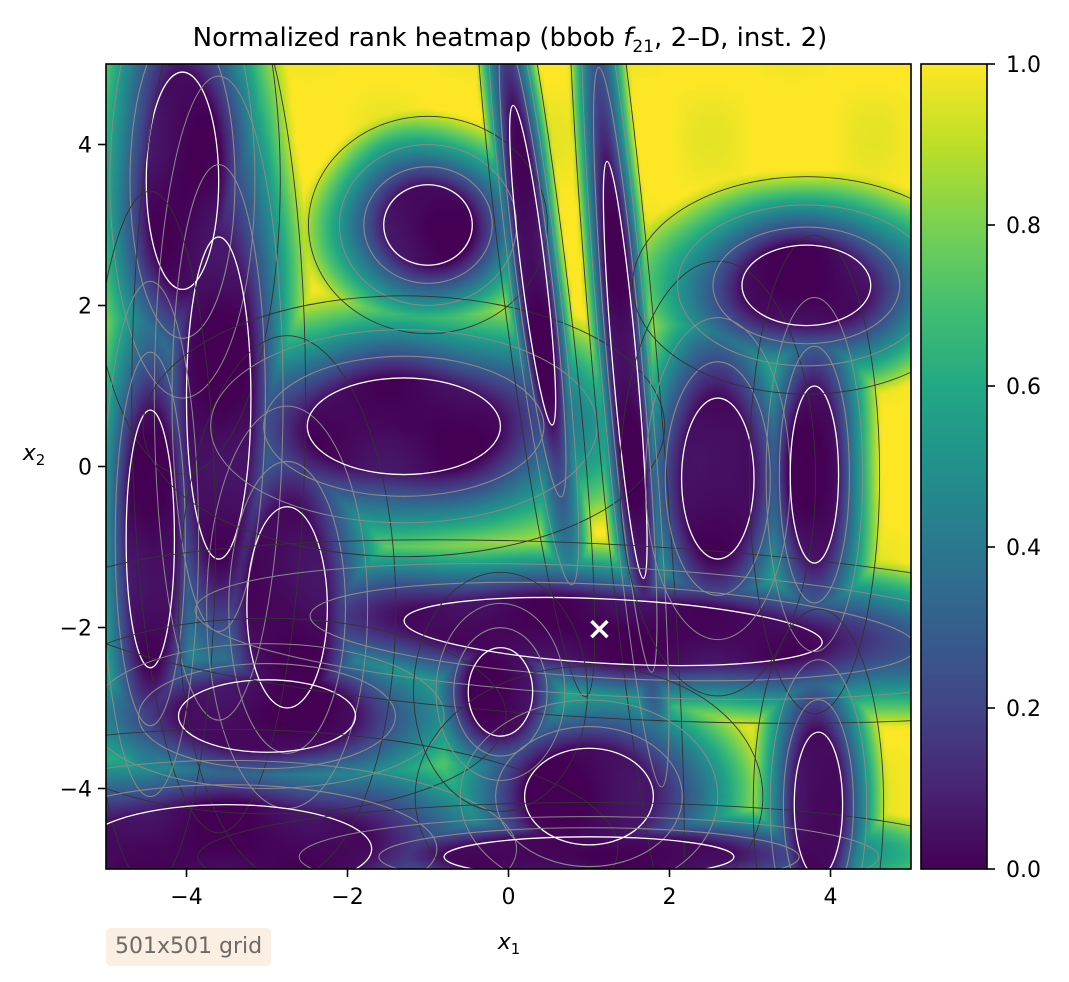 The height and width of the screenshot is (982, 1069). I want to click on x-tick-label: 0, so click(509, 897).